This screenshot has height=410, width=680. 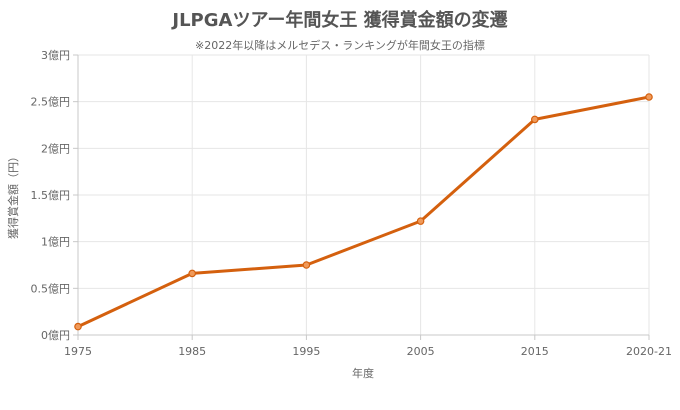 I want to click on y-tick-label: 0.5億円, so click(x=51, y=288).